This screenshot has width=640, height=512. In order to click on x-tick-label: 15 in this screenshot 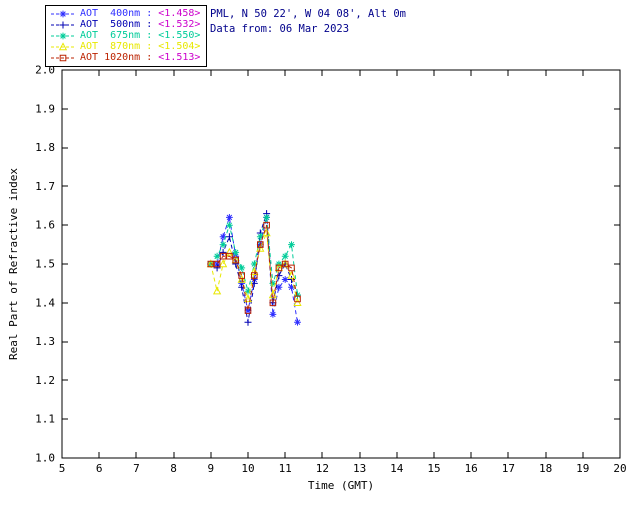, I will do `click(433, 468)`.